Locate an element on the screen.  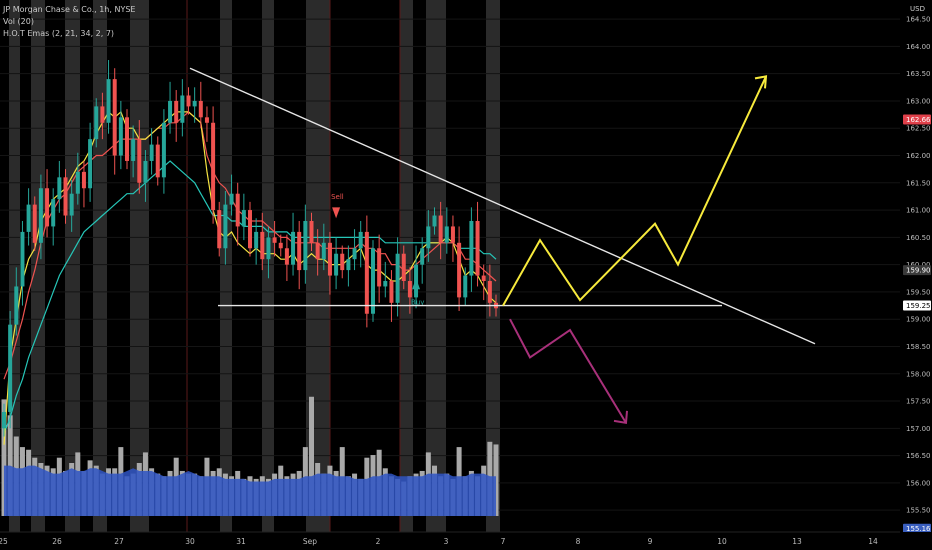
price-tag is located at coordinates (917, 270).